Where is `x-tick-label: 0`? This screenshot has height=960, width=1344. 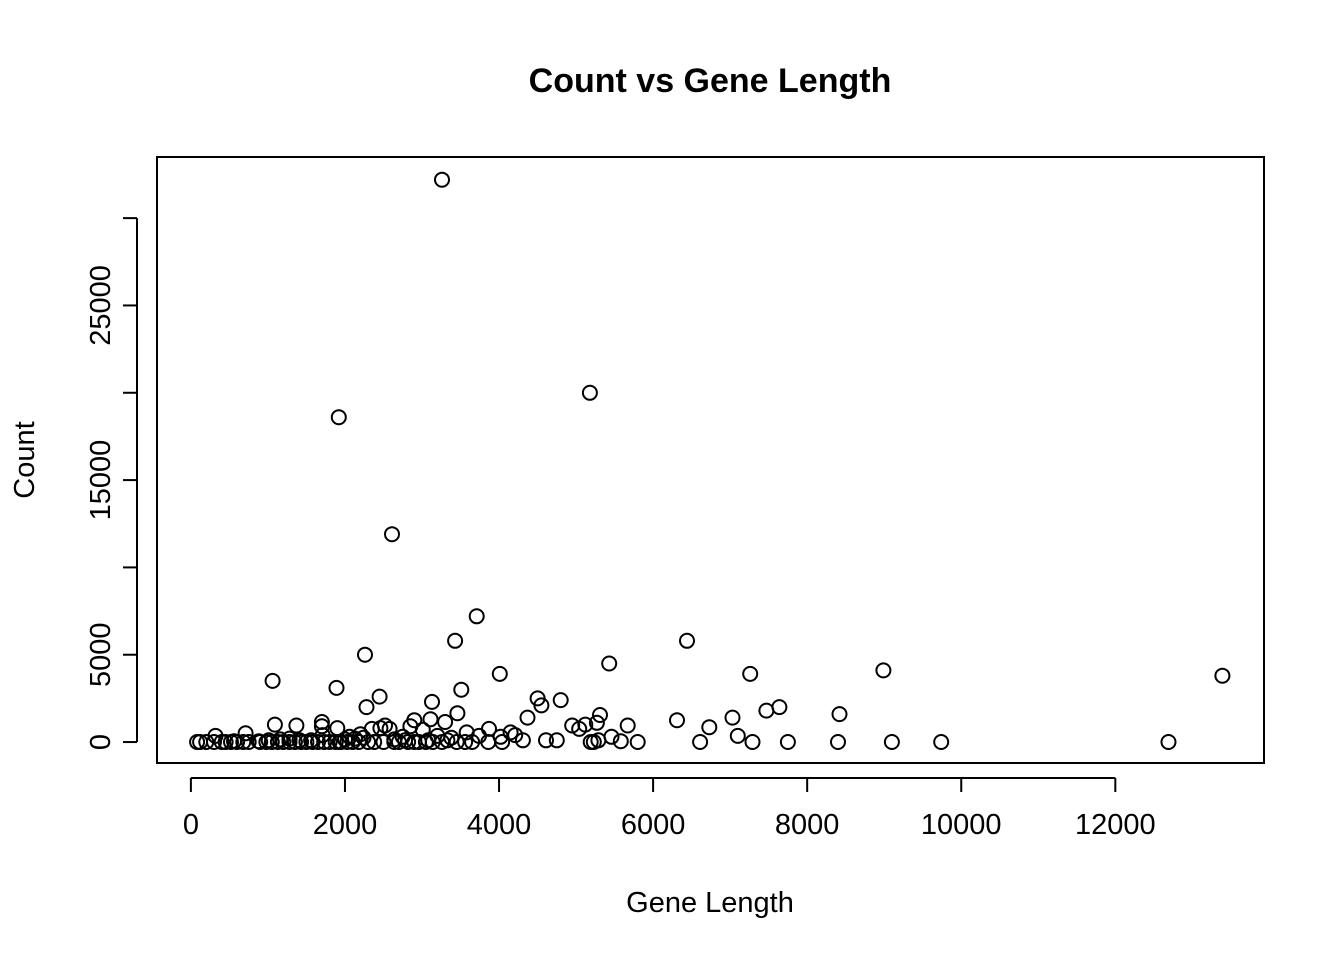
x-tick-label: 0 is located at coordinates (191, 825).